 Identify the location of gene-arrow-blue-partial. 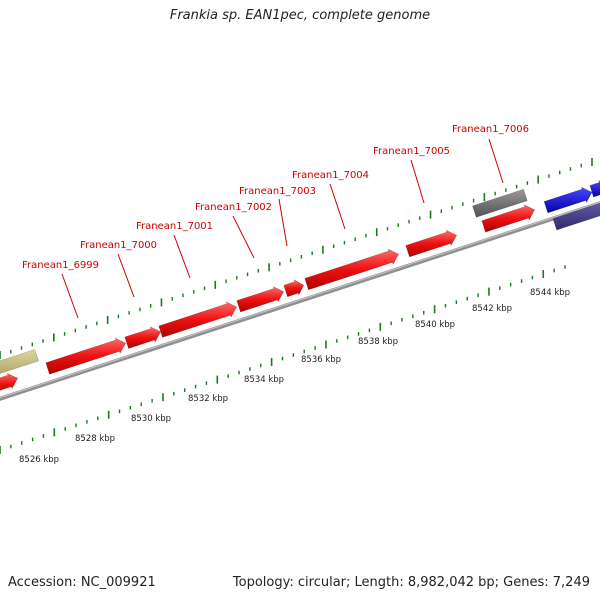
(594, 188).